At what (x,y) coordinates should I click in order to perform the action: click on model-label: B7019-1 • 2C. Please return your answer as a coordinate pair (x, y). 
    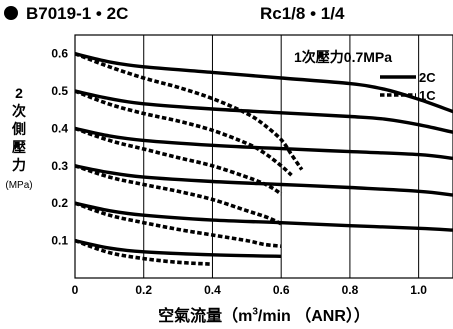
    Looking at the image, I should click on (77, 13).